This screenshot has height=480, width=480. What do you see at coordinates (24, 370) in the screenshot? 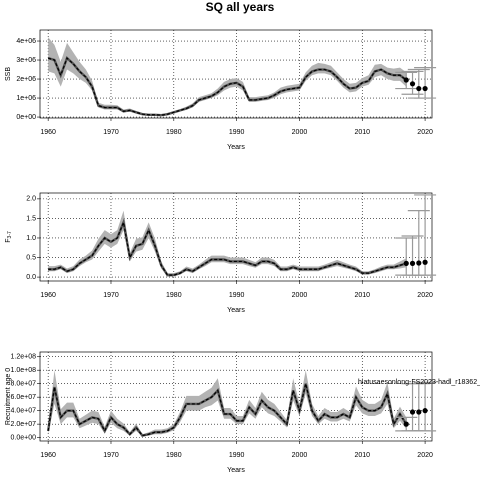
I see `y-tick-label: 1.0e+08` at bounding box center [24, 370].